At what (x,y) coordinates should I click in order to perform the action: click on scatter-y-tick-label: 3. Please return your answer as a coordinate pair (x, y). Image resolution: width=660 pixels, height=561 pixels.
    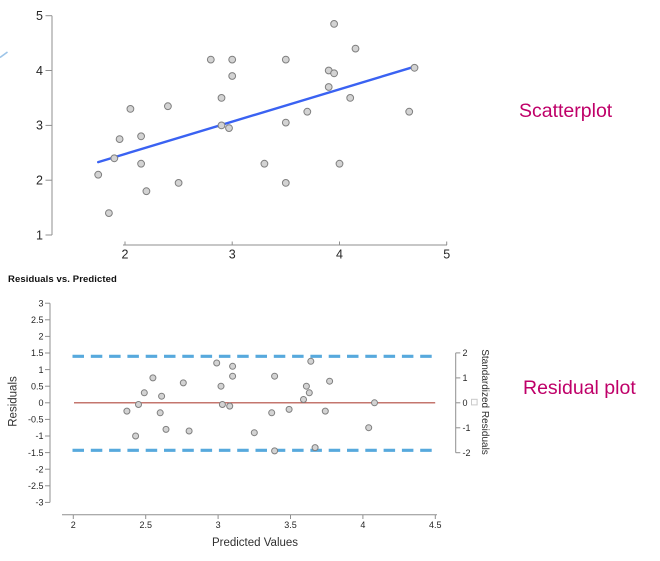
    Looking at the image, I should click on (39, 126).